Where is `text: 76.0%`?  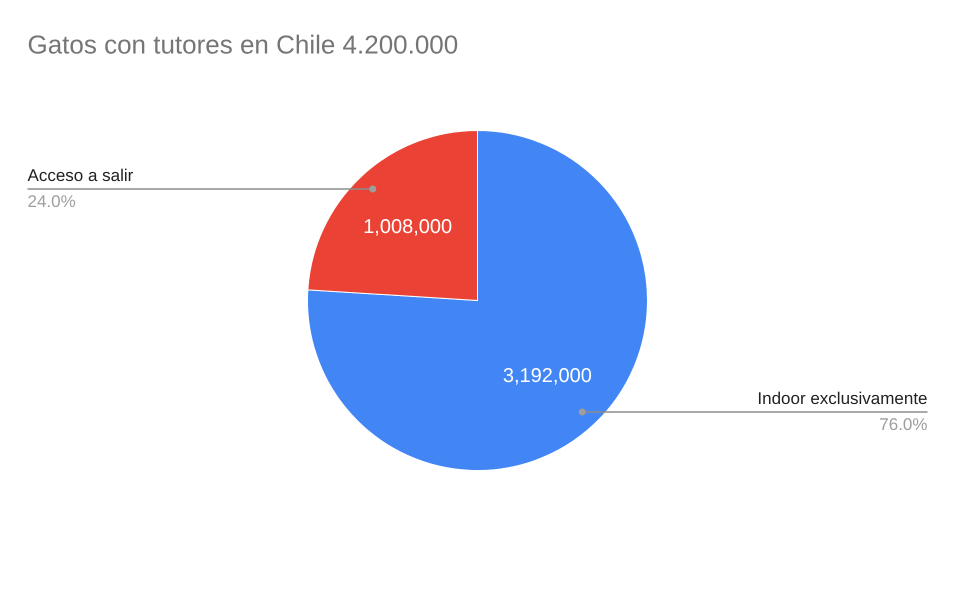 text: 76.0% is located at coordinates (903, 424).